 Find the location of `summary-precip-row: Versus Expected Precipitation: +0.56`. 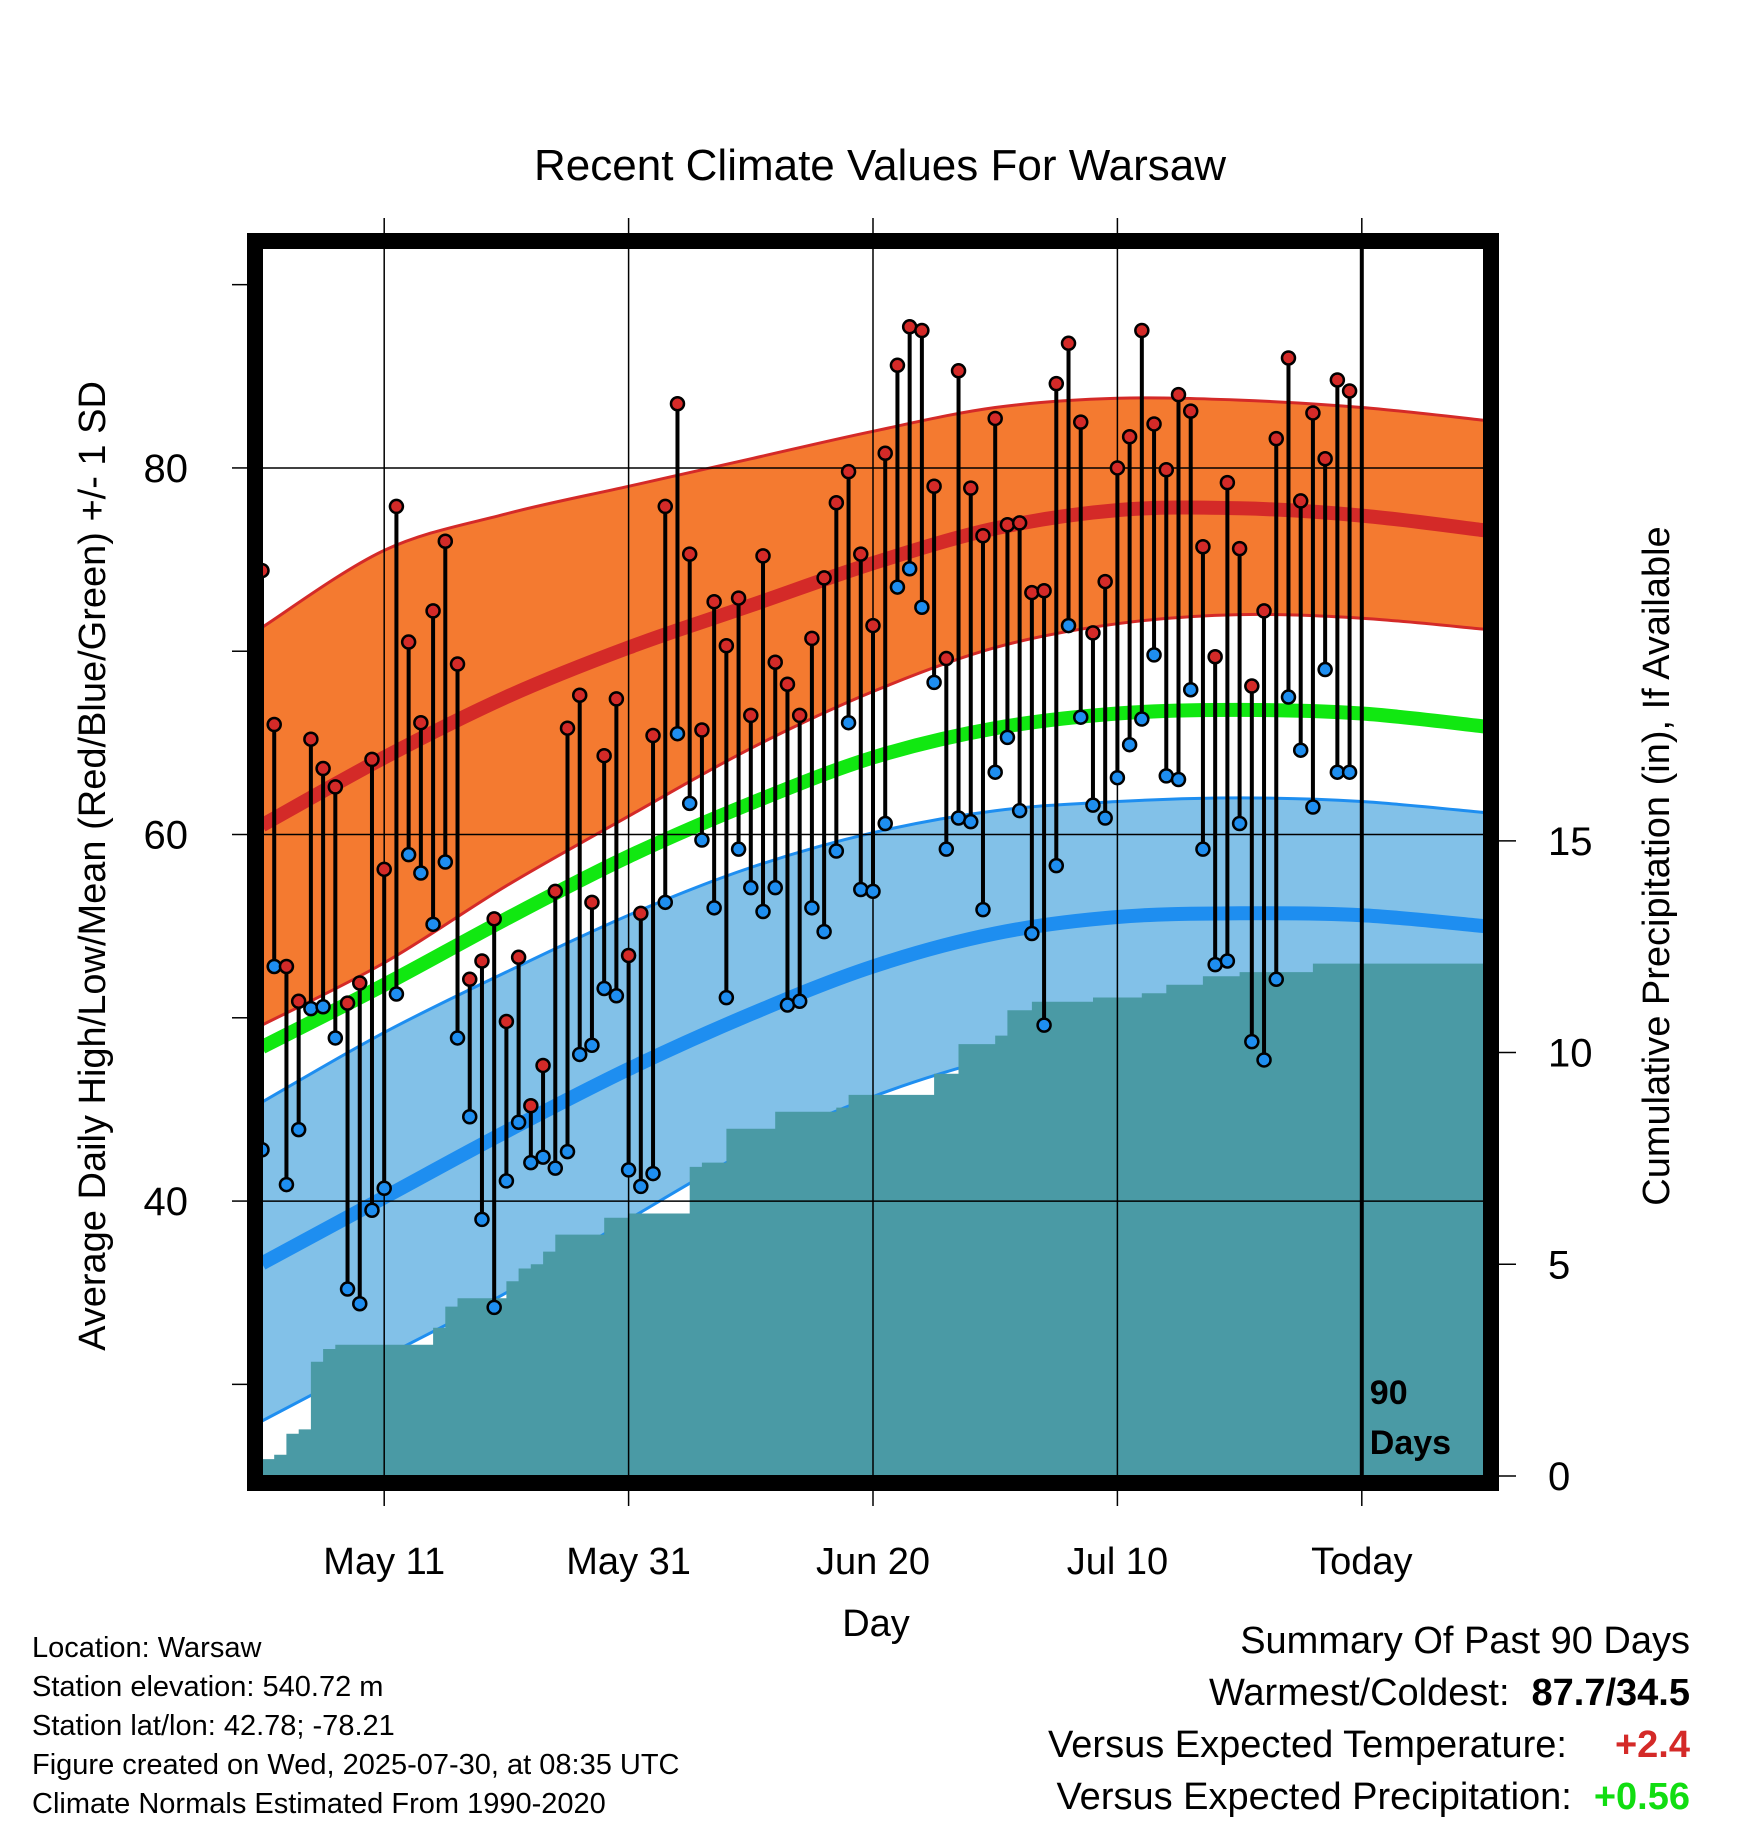

summary-precip-row: Versus Expected Precipitation: +0.56 is located at coordinates (1373, 1797).